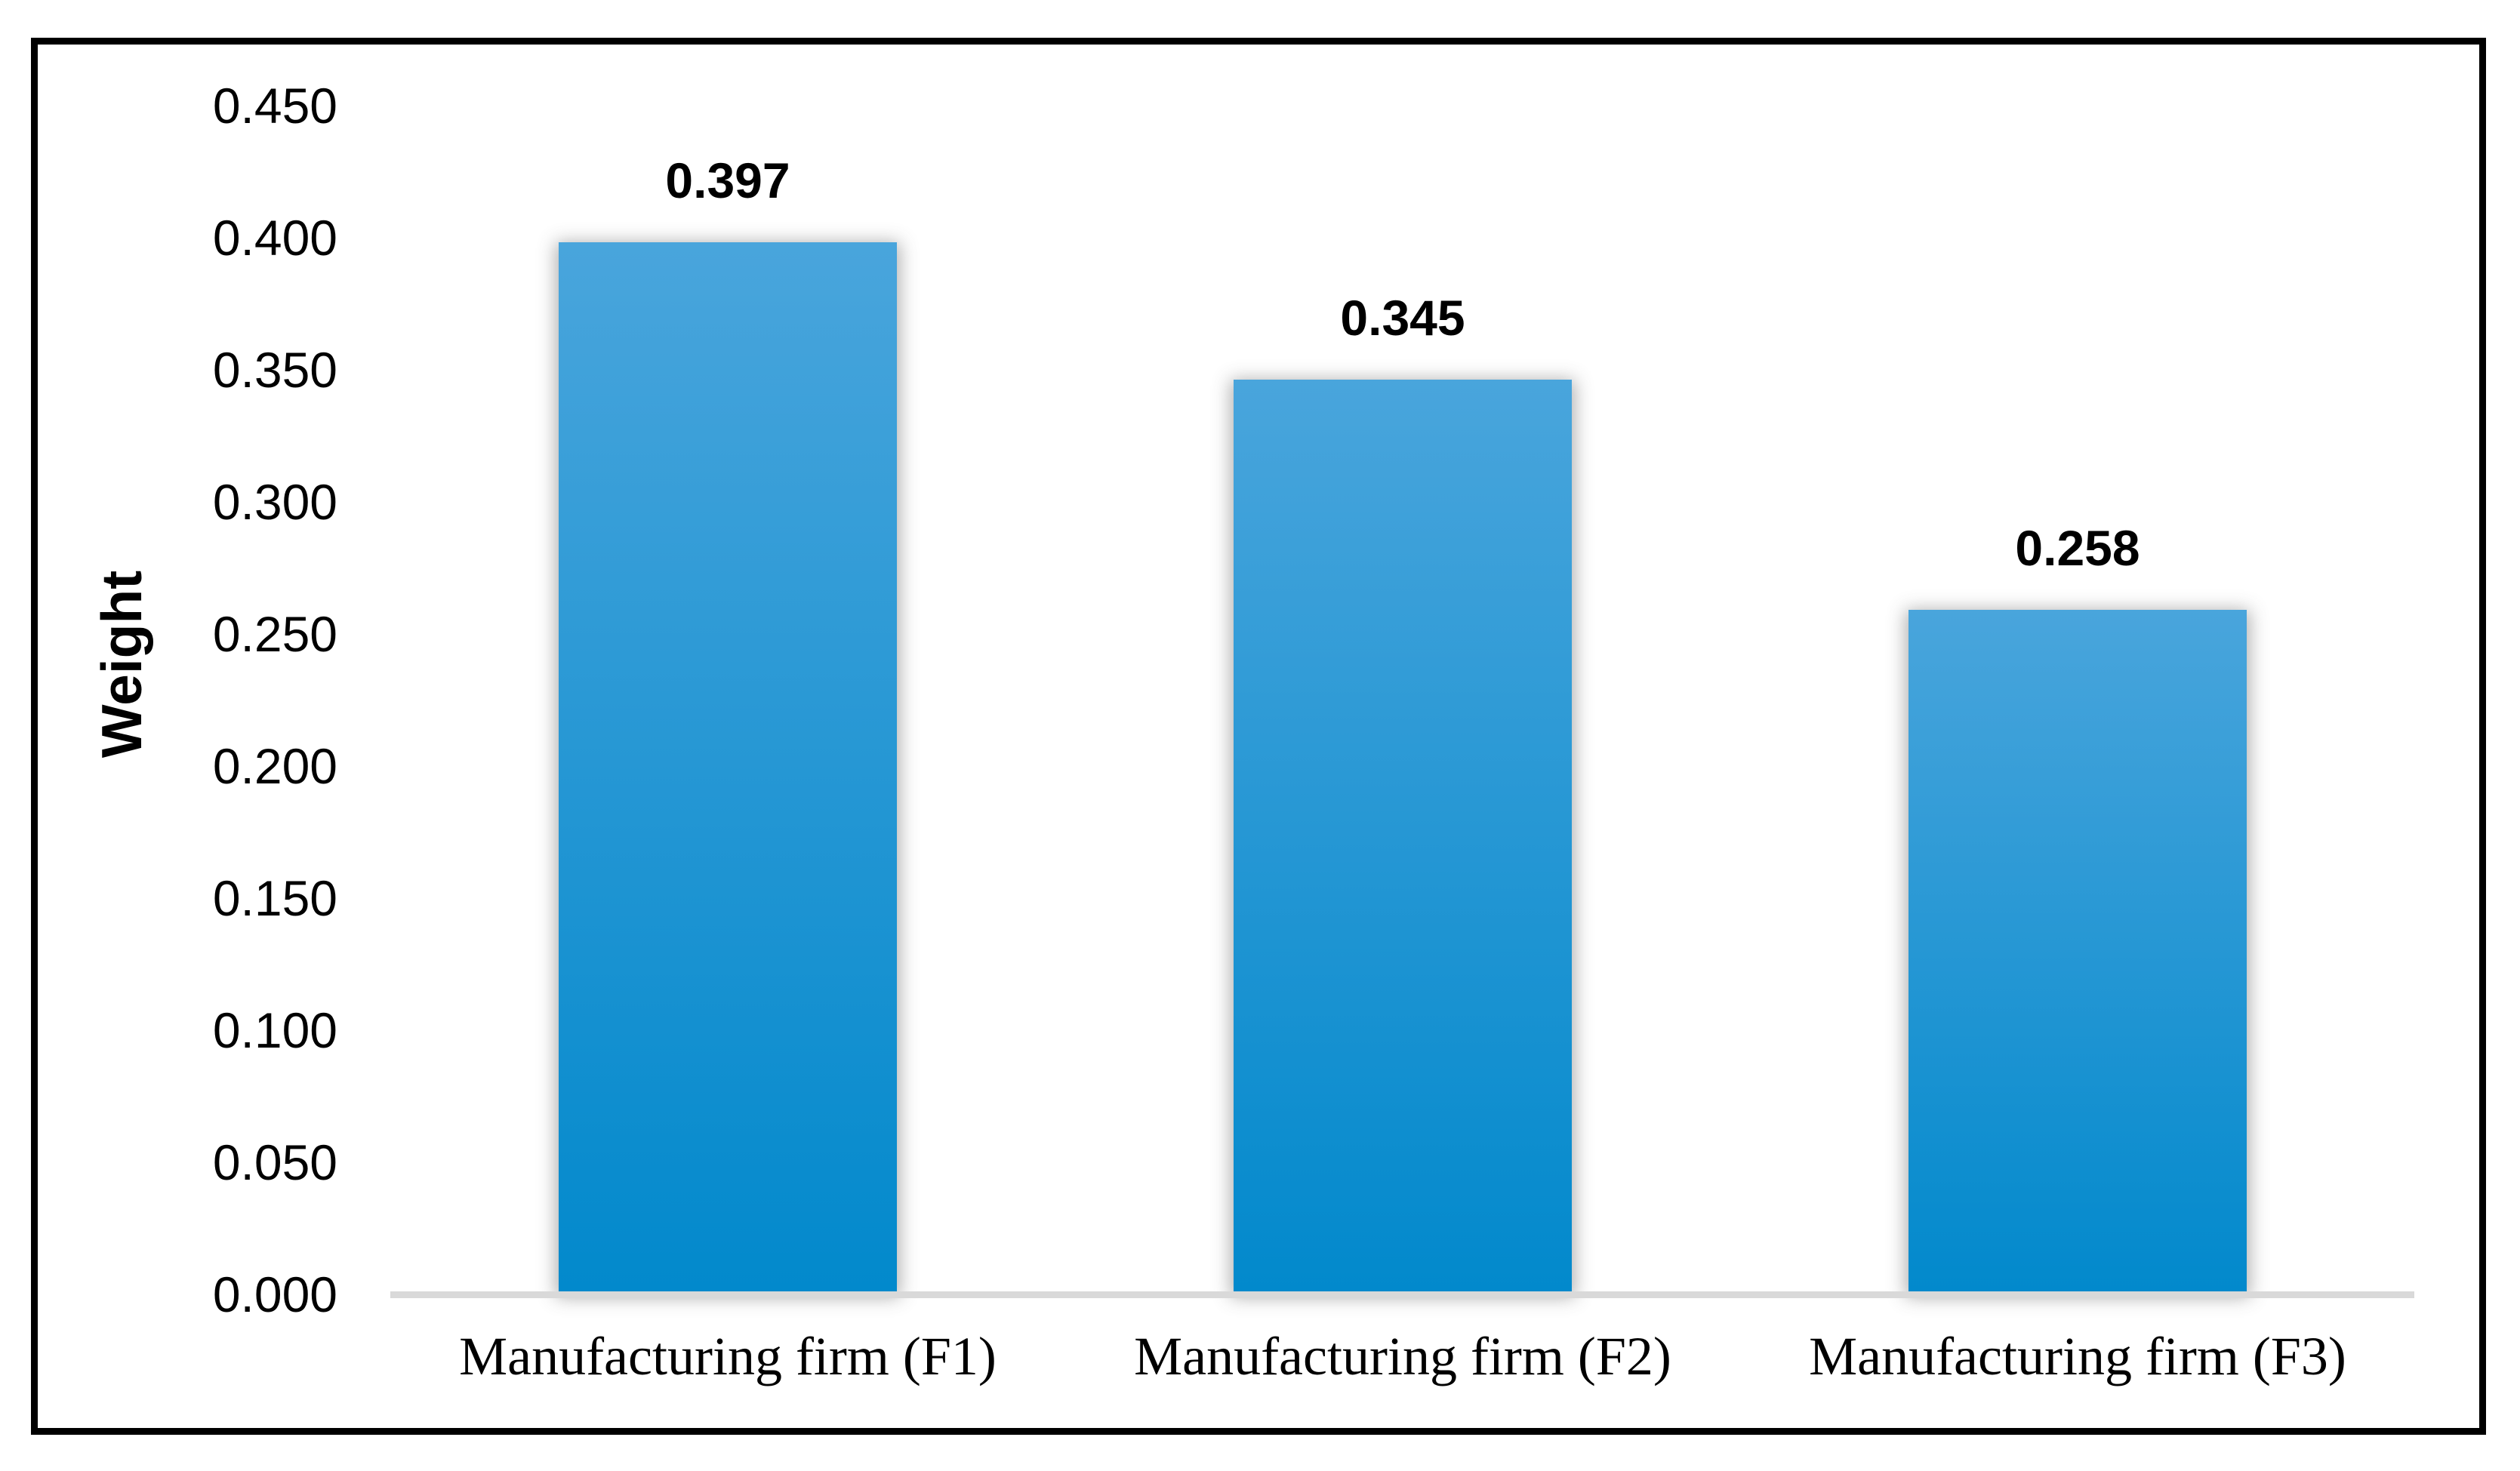  What do you see at coordinates (727, 180) in the screenshot?
I see `bar-value-label: 0.397` at bounding box center [727, 180].